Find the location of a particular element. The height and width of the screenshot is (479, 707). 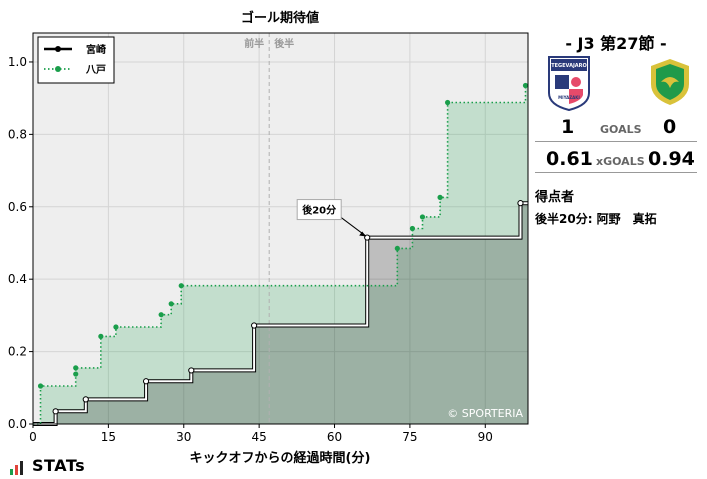

legend-marker-八戸 is located at coordinates (58, 69).